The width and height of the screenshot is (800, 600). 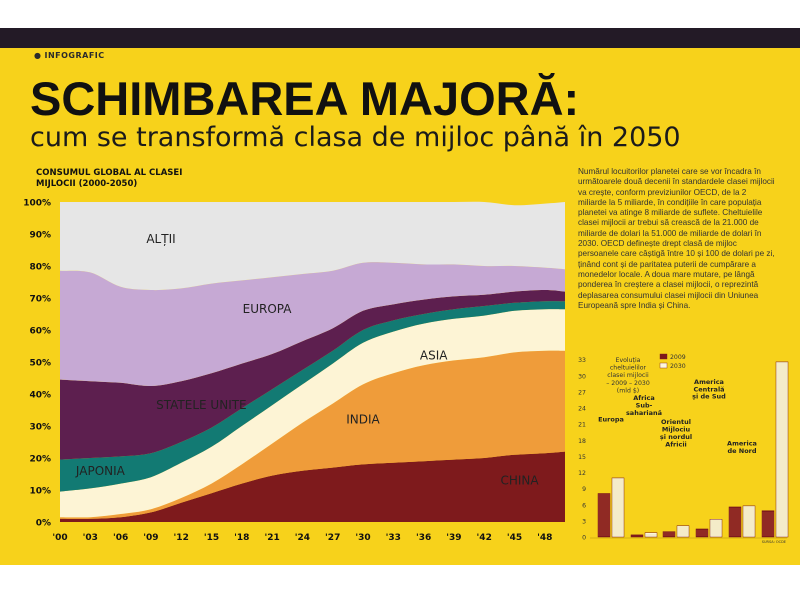 I want to click on y-tick-label: 0%, so click(x=43, y=524).